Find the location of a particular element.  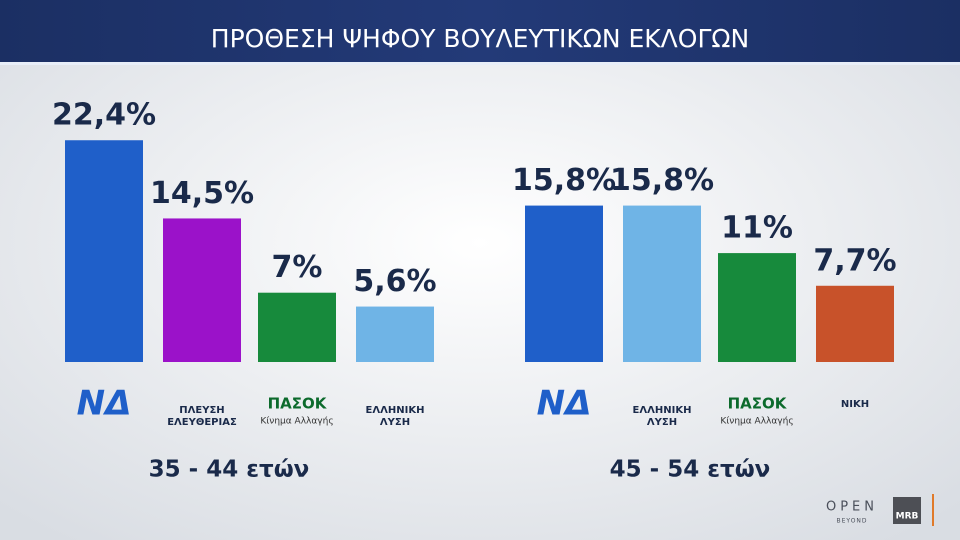

category-label: ΠΛΕΥΣΗ ΕΛΕΥΘΕΡΙΑΣ is located at coordinates (202, 416).